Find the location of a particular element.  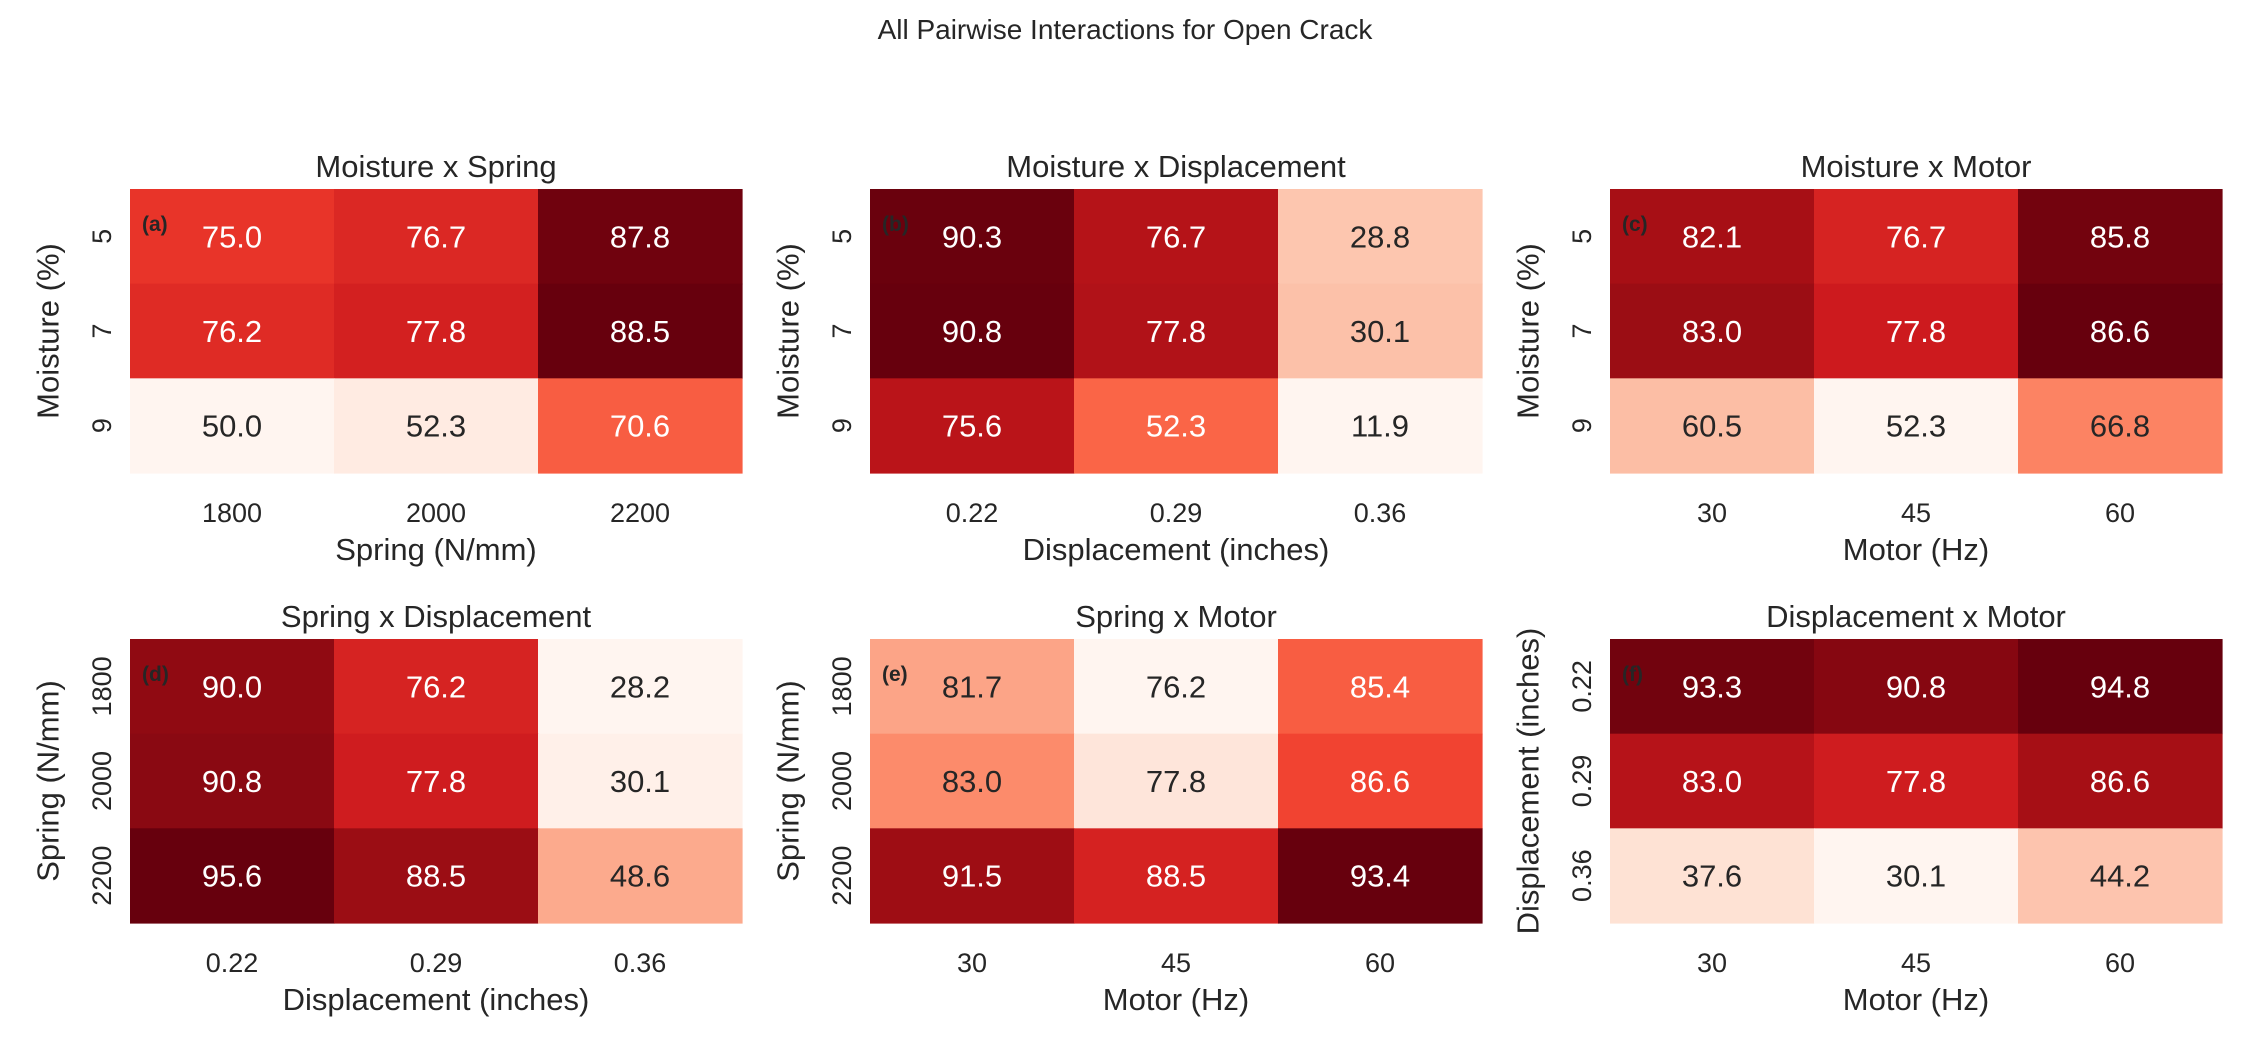

heatmap-3-cell-r0-c2 is located at coordinates (2120, 237).